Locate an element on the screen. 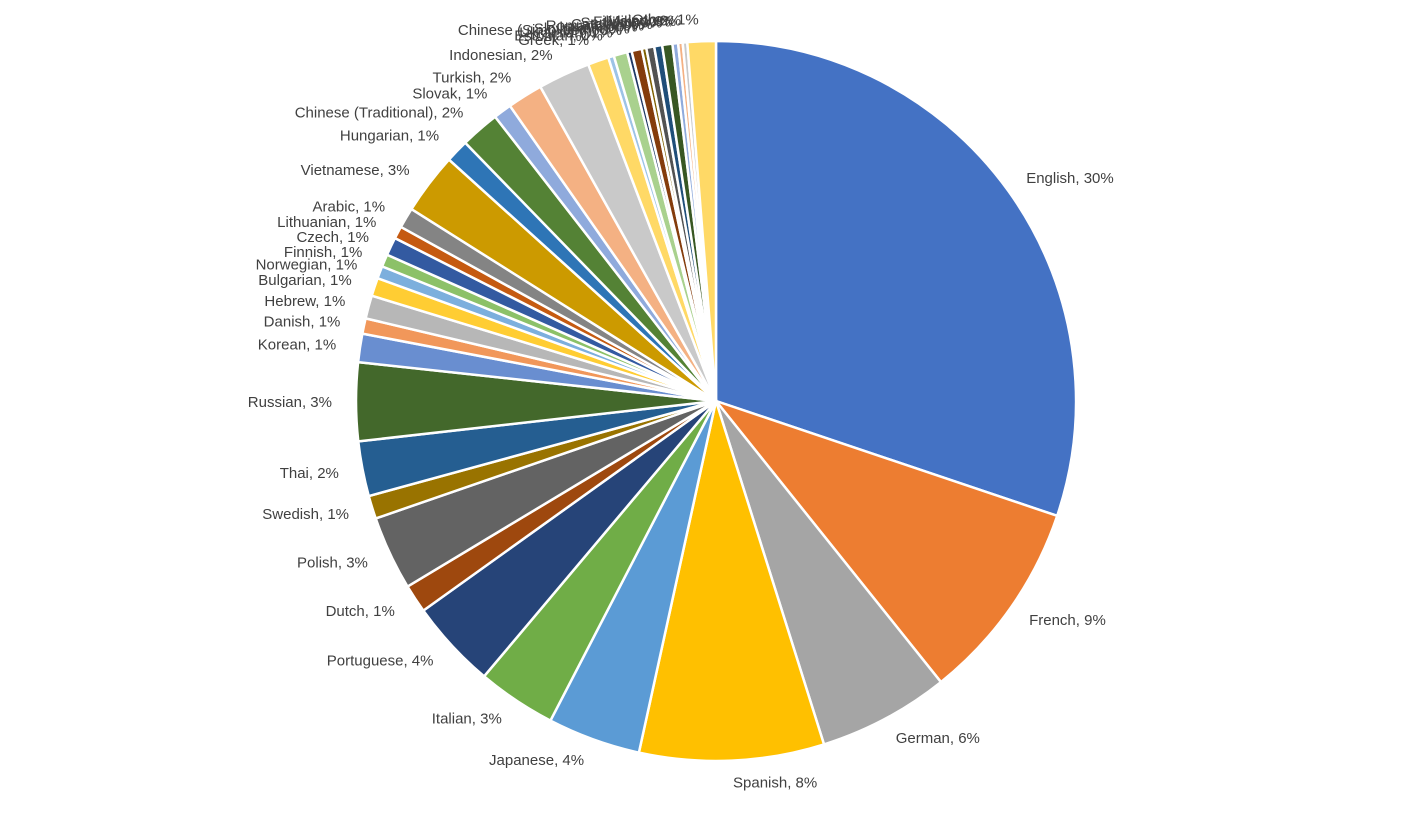  data-label-japanese: Japanese, 4% is located at coordinates (536, 760).